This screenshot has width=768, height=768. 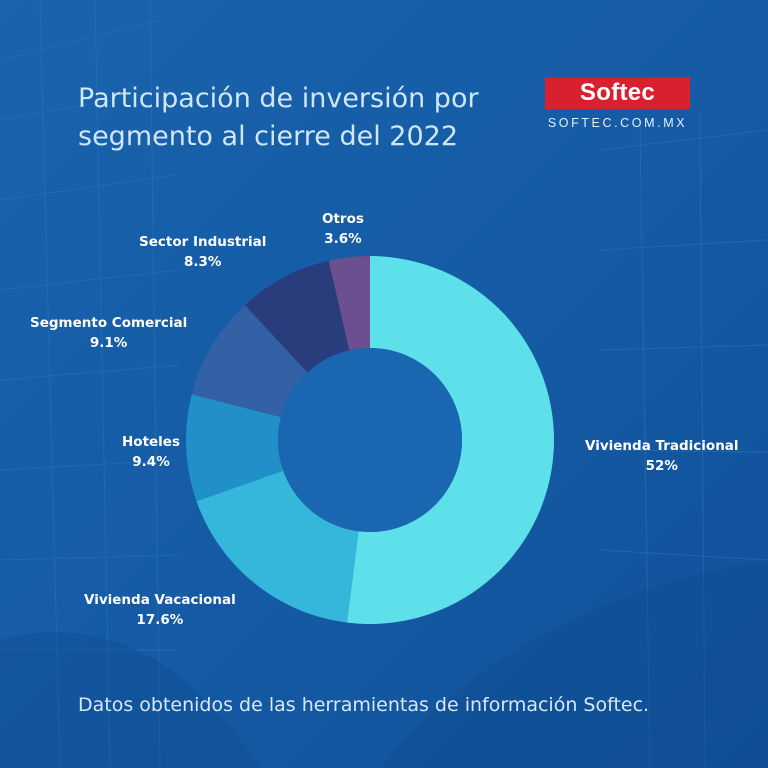 What do you see at coordinates (349, 303) in the screenshot?
I see `slice-otros` at bounding box center [349, 303].